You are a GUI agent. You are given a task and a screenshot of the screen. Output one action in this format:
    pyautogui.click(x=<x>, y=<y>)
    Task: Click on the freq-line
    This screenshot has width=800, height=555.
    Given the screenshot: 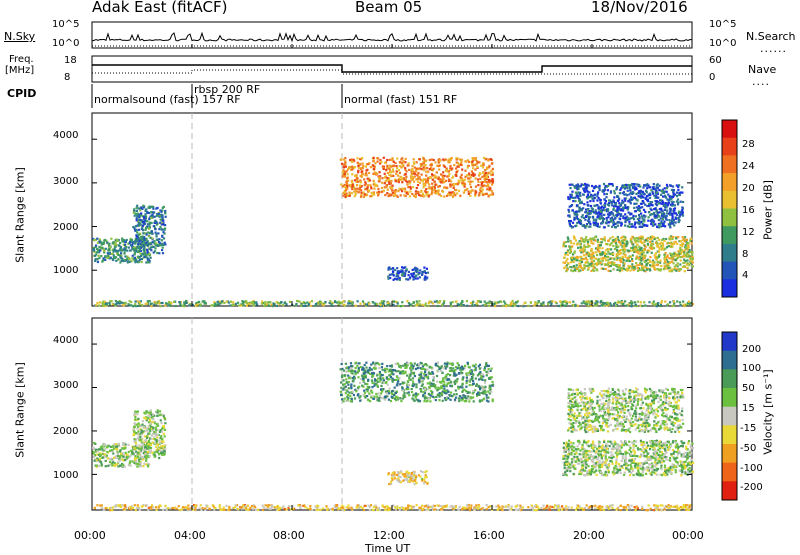 What is the action you would take?
    pyautogui.click(x=392, y=68)
    